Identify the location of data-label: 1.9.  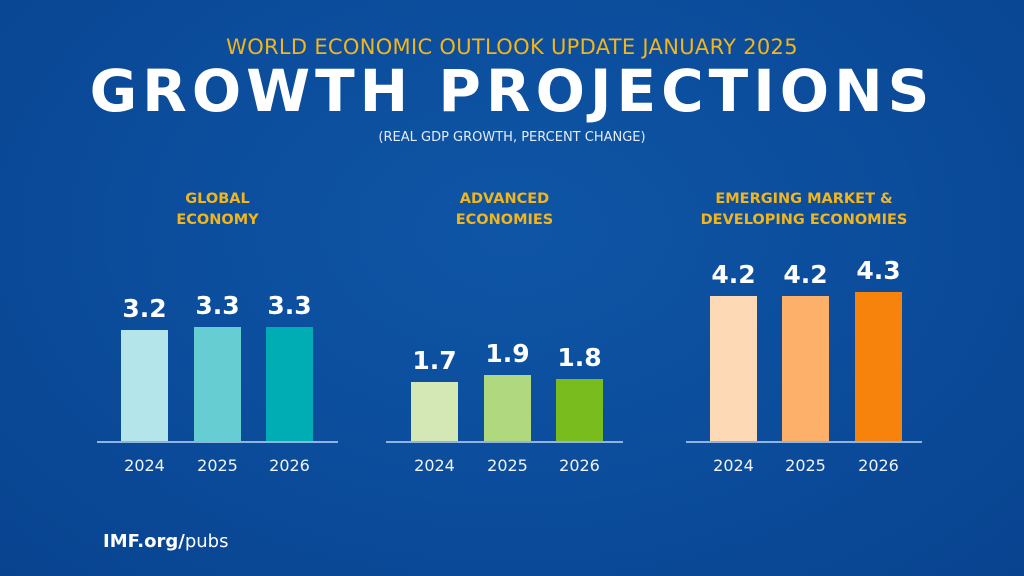
(507, 354).